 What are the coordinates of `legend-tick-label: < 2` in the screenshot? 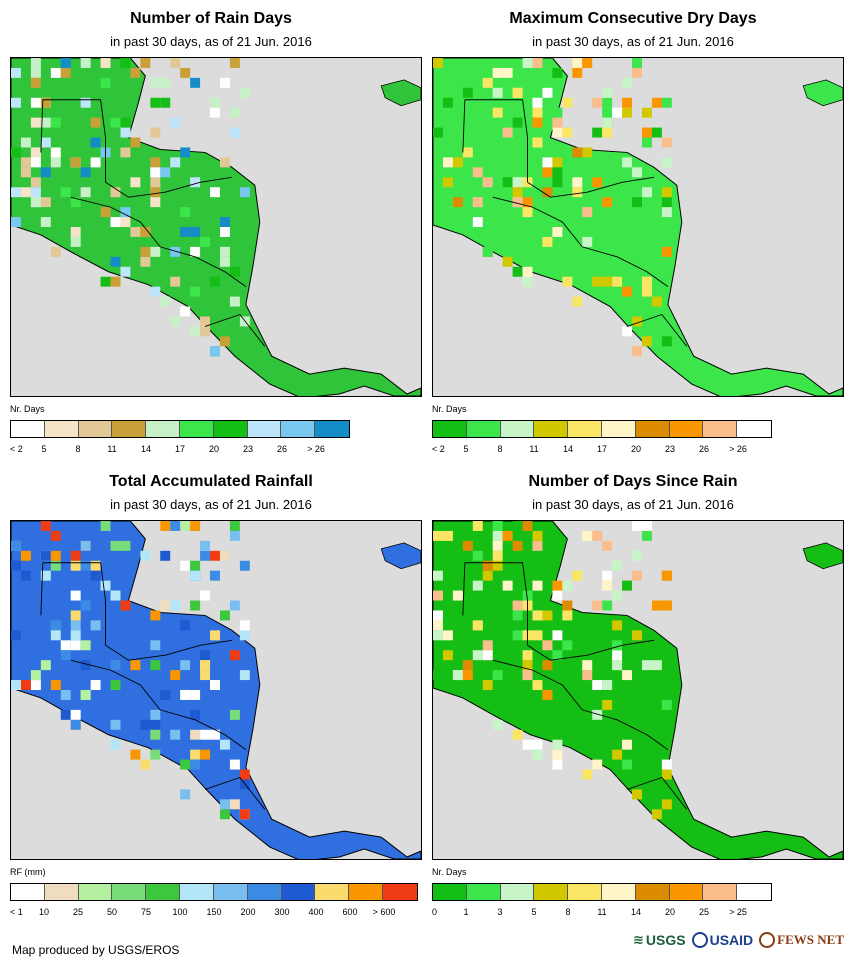 It's located at (438, 449).